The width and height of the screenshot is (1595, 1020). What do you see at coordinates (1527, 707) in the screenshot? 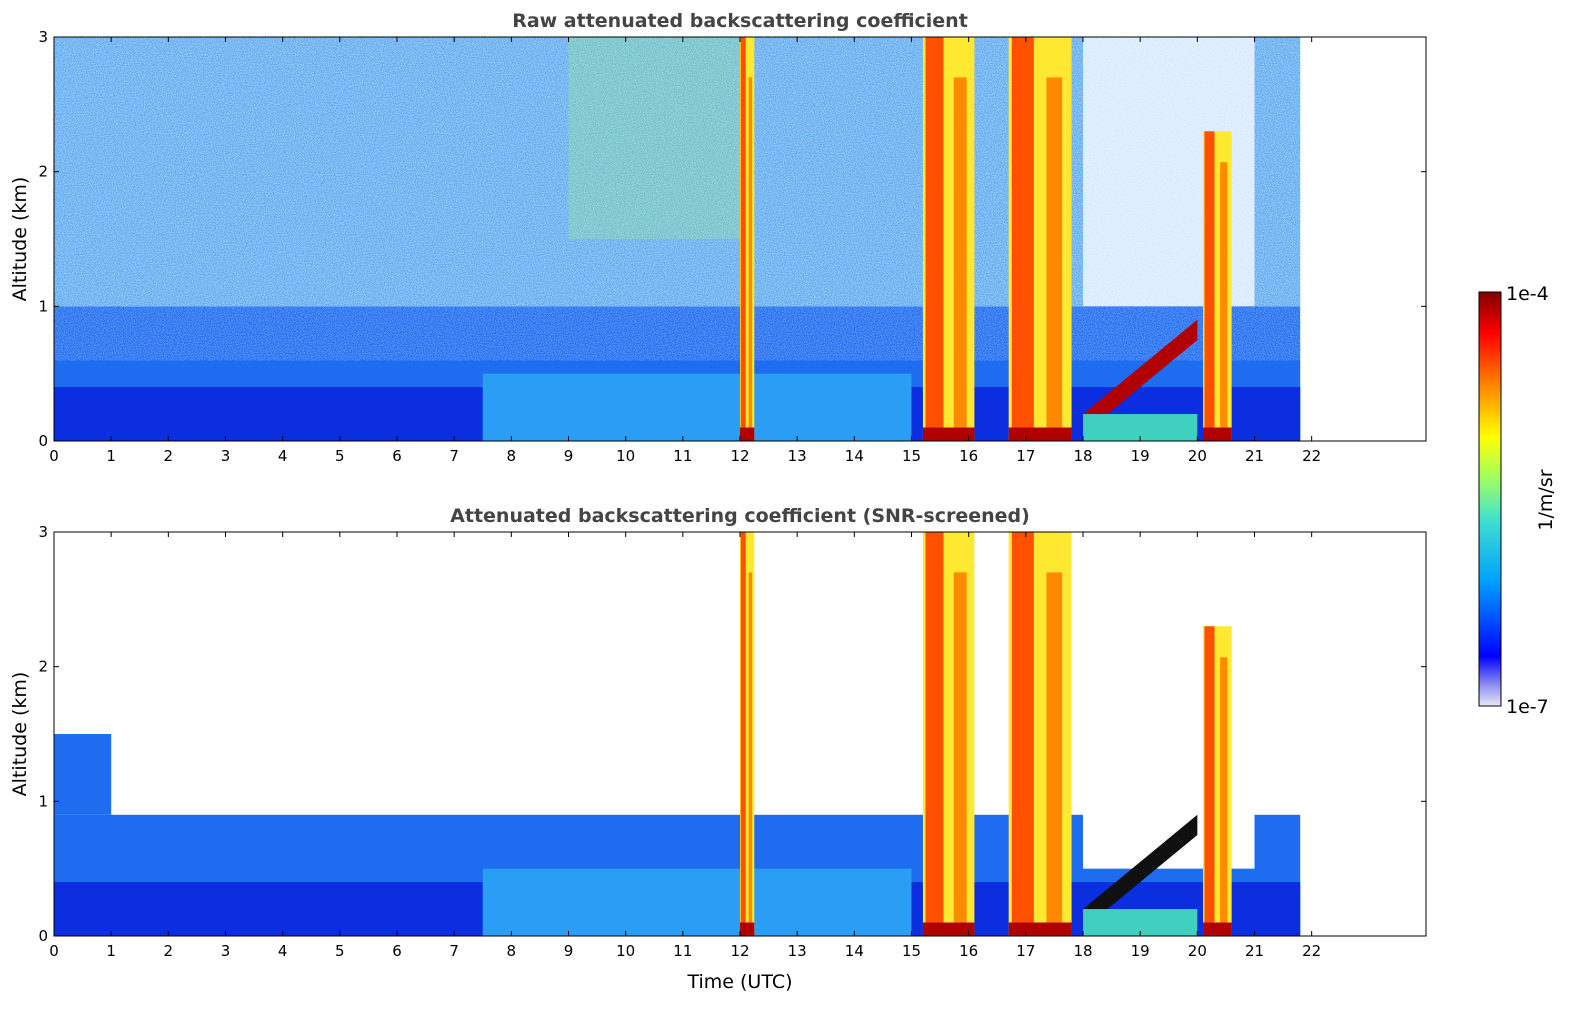
I see `colorbar-min-label: 1e-7` at bounding box center [1527, 707].